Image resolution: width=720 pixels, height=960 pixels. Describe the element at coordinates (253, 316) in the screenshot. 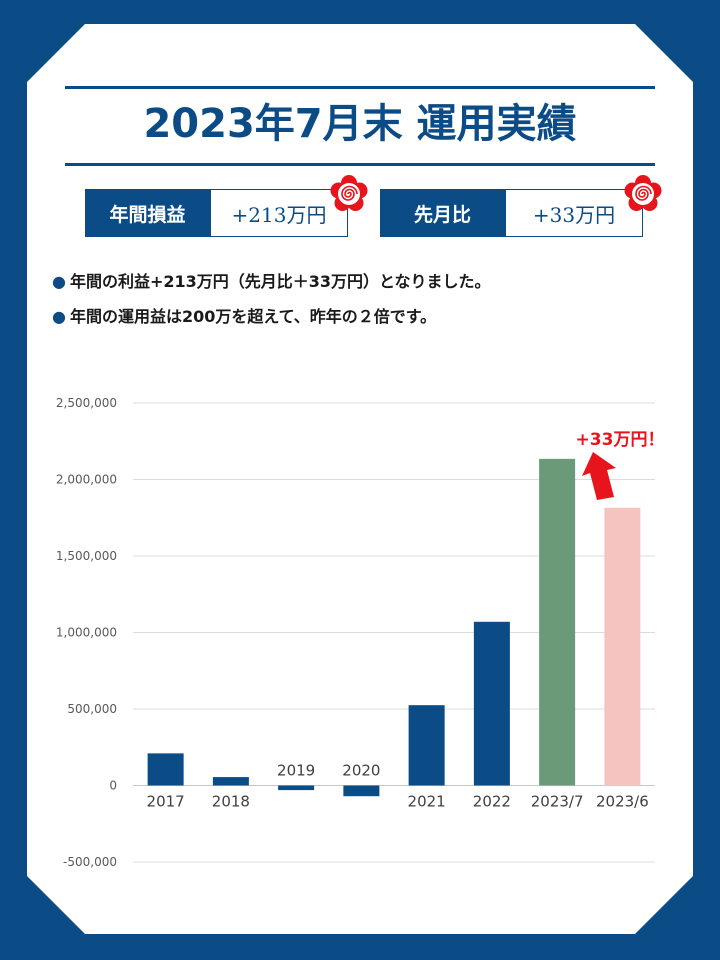

I see `bullet-text: 年間の運用益は200万を超えて、昨年の２倍です。` at that location.